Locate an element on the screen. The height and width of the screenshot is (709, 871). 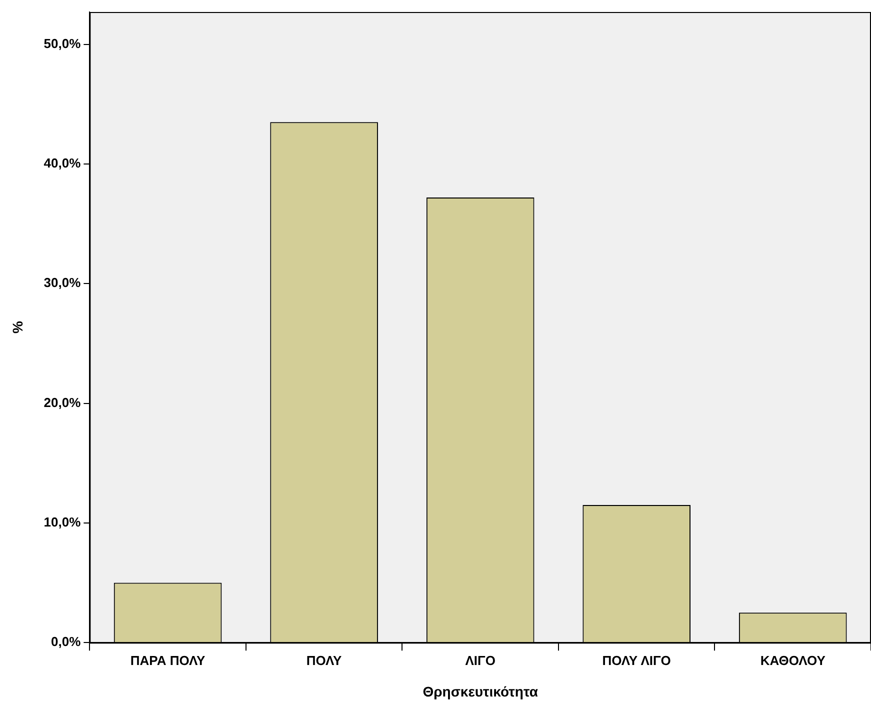
x-axis-title: Θρησκευτικότητα is located at coordinates (480, 691).